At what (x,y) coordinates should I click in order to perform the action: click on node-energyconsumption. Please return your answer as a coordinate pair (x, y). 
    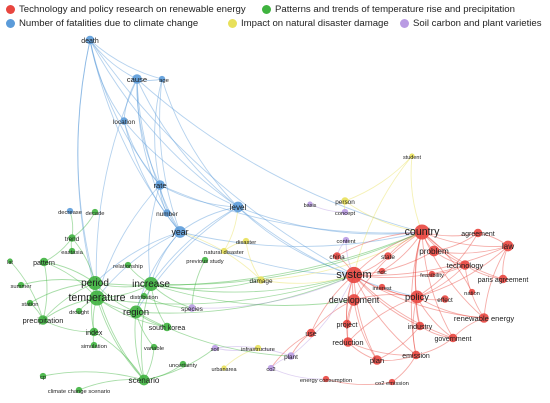
    Looking at the image, I should click on (326, 379).